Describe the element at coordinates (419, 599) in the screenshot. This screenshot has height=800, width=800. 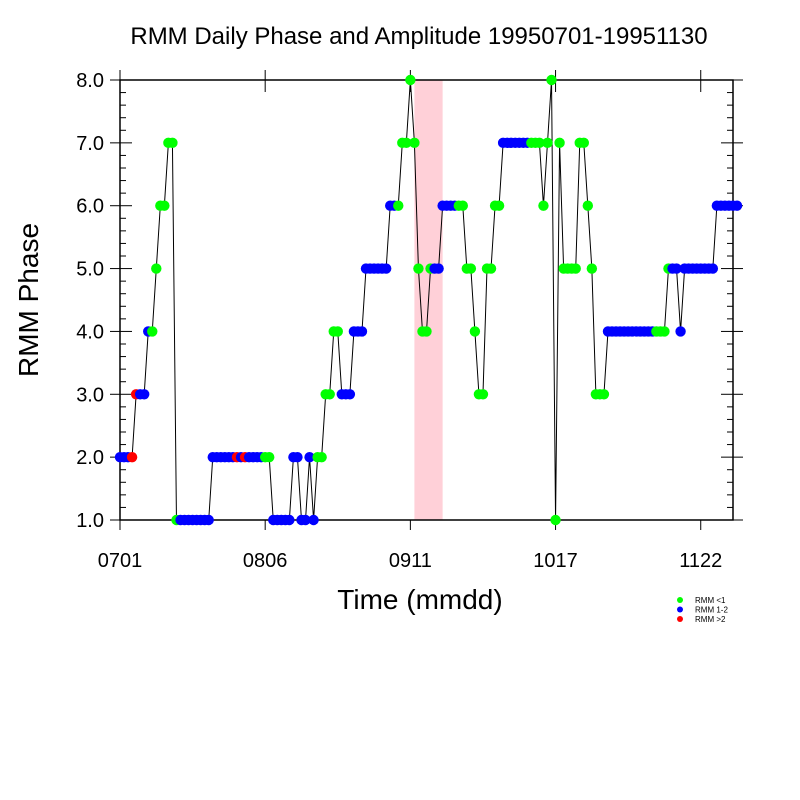
I see `x-axis-title: Time (mmdd)` at that location.